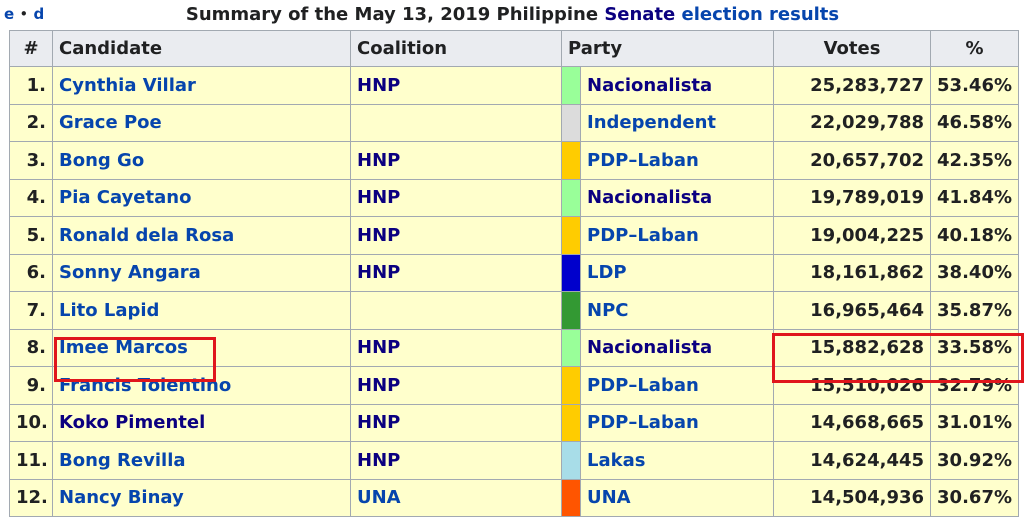 The width and height of the screenshot is (1025, 532). Describe the element at coordinates (677, 272) in the screenshot. I see `party-link: LDP` at that location.